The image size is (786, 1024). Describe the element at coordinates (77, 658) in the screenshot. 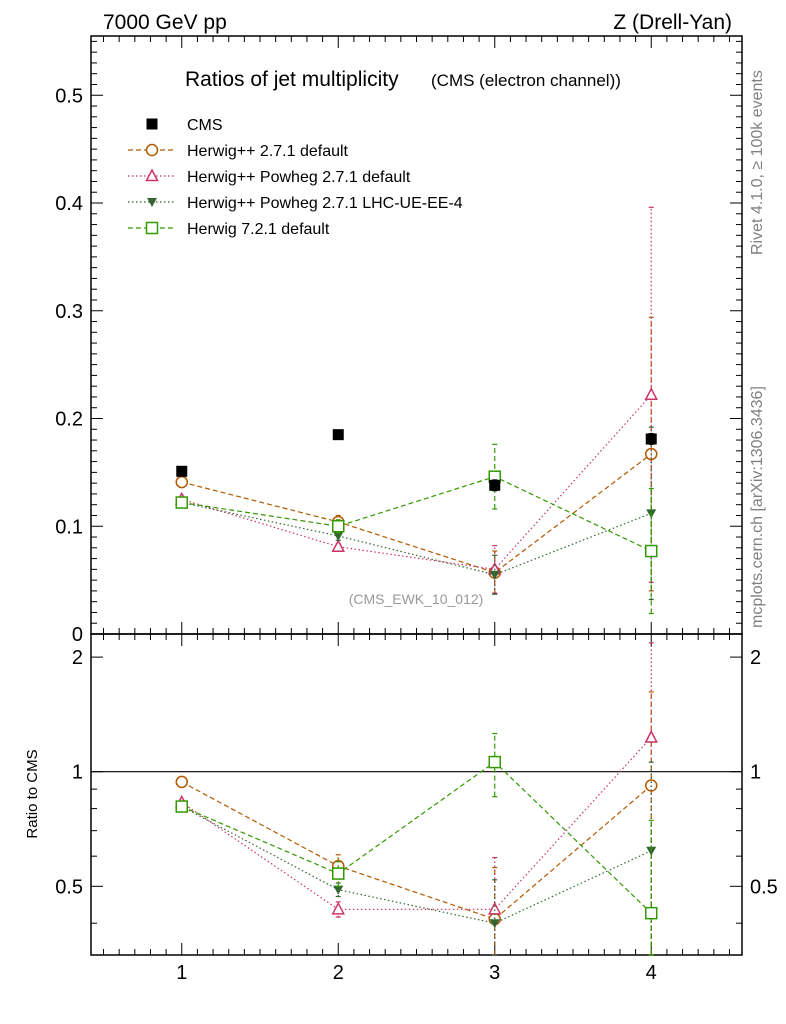

I see `ratio-y-tick-label-left: 2` at that location.